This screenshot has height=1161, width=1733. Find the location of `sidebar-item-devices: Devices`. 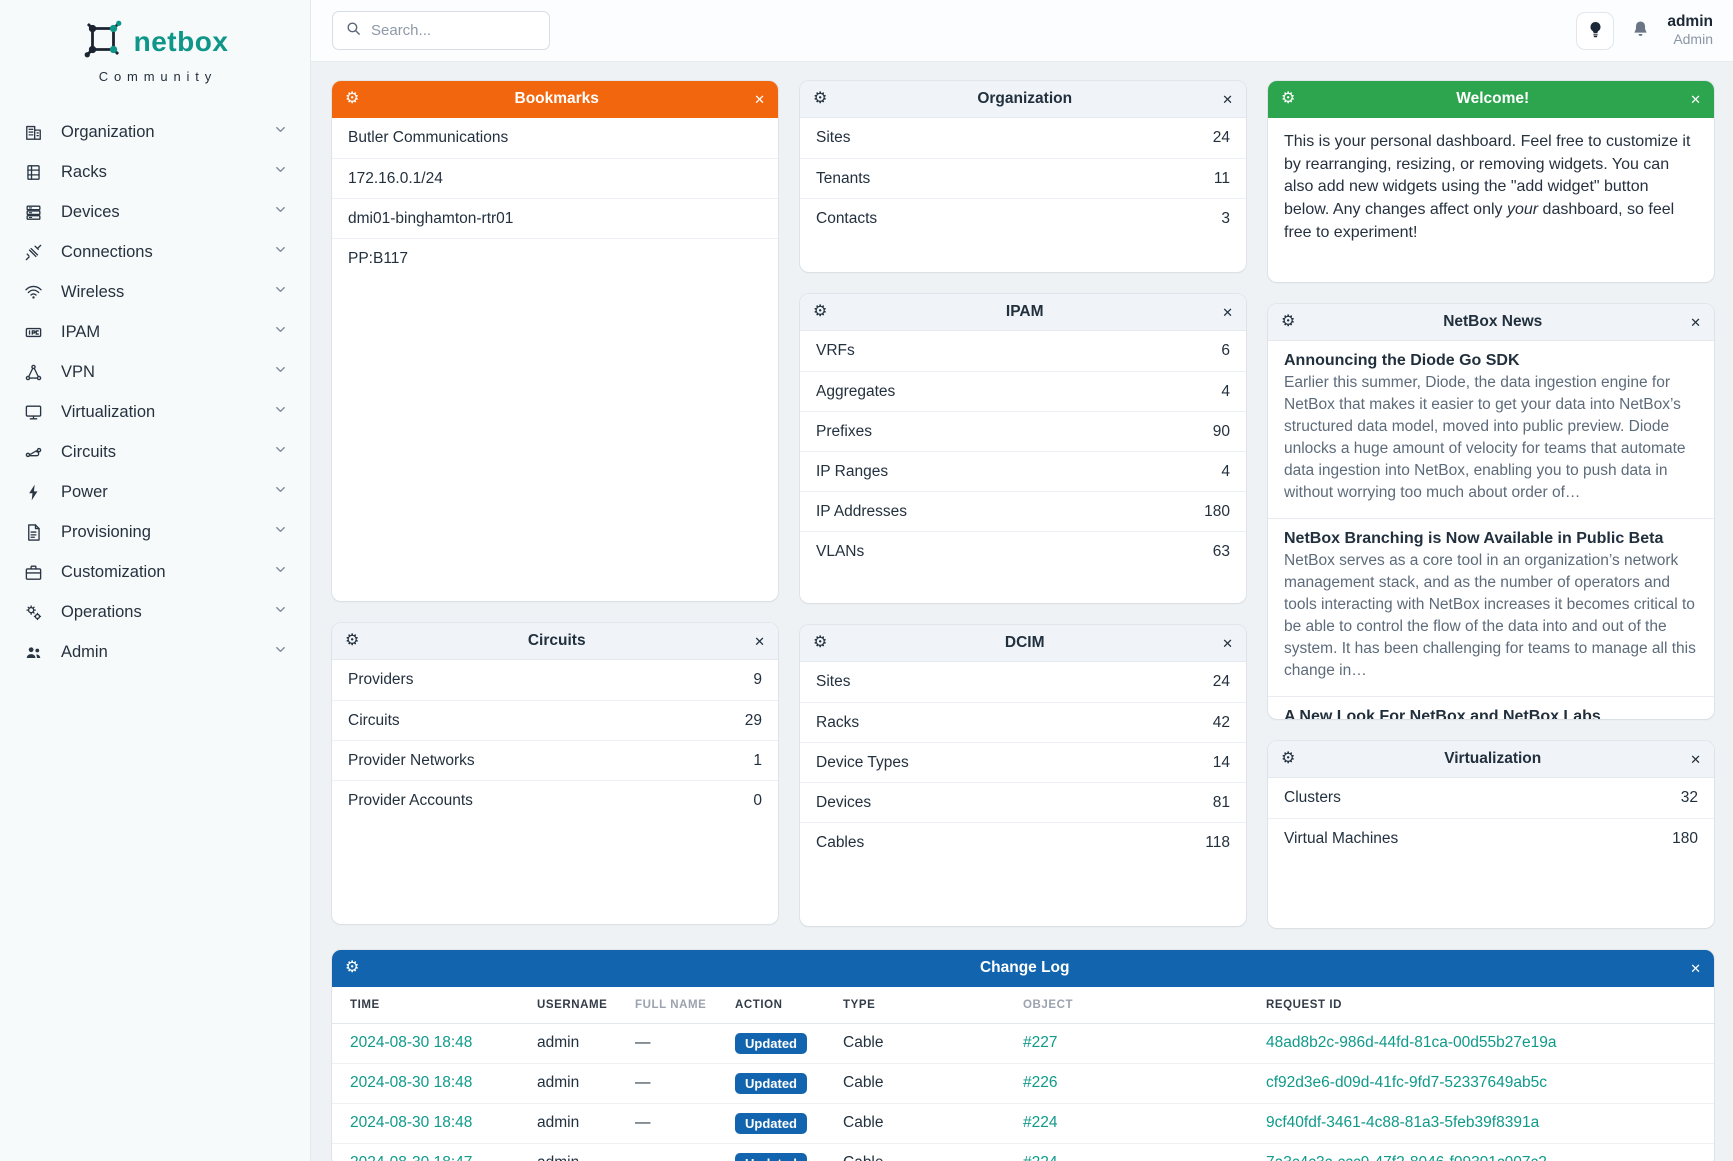

sidebar-item-devices: Devices is located at coordinates (155, 212).